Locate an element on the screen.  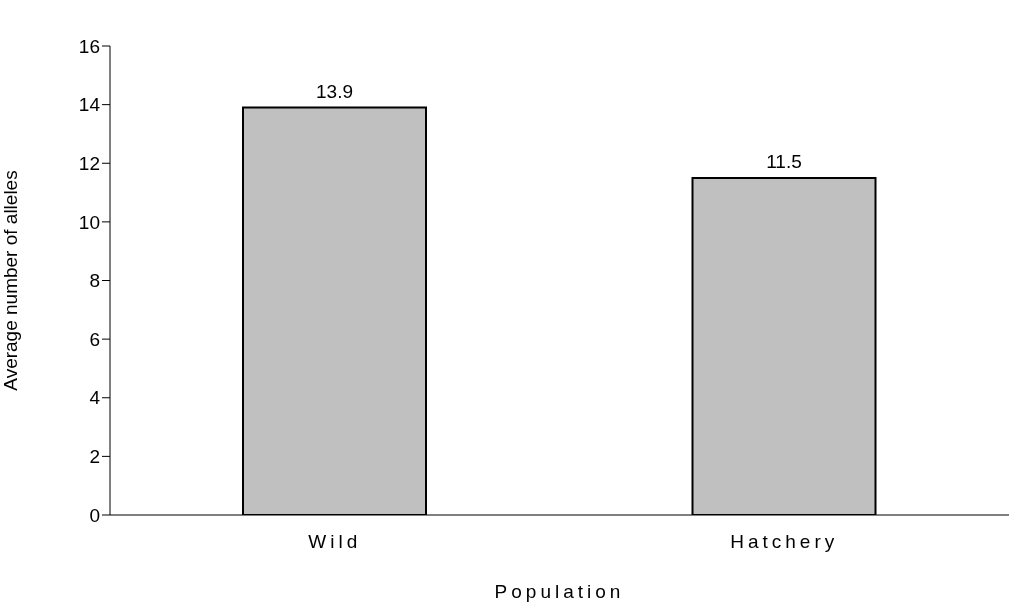
y-tick-label: 16 is located at coordinates (89, 46).